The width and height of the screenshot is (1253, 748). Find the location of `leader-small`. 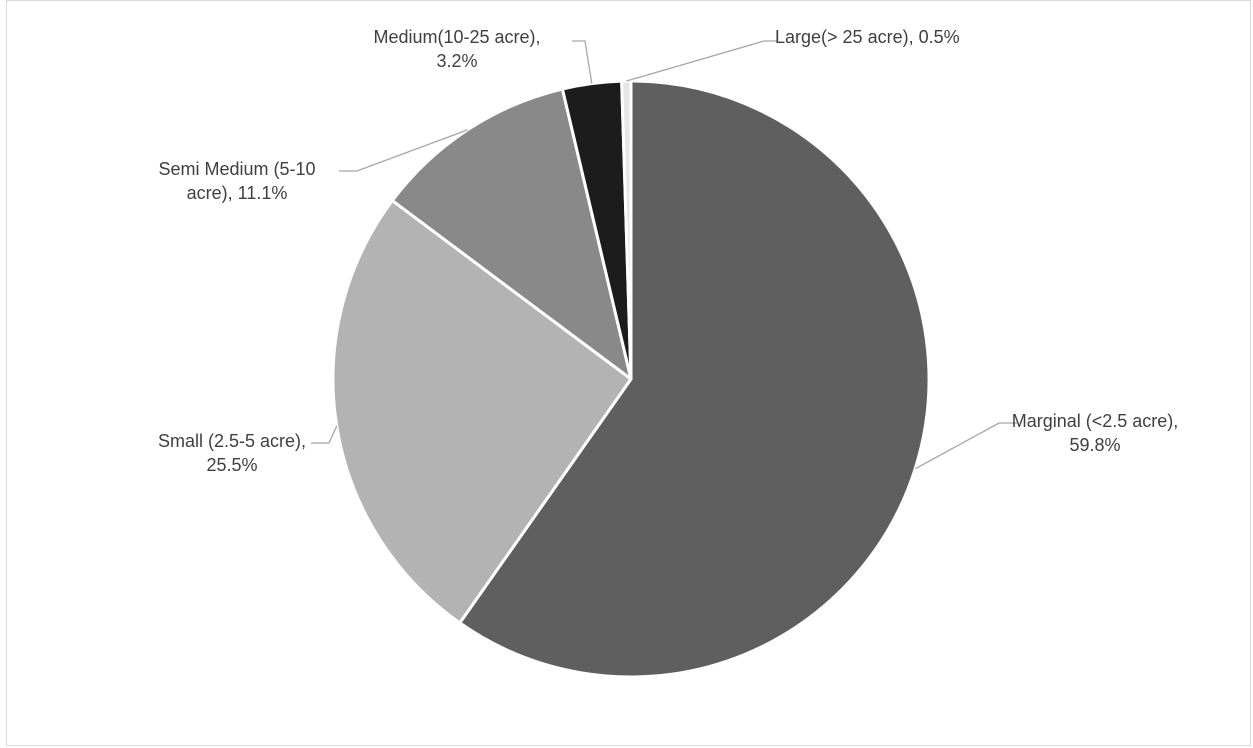

leader-small is located at coordinates (324, 434).